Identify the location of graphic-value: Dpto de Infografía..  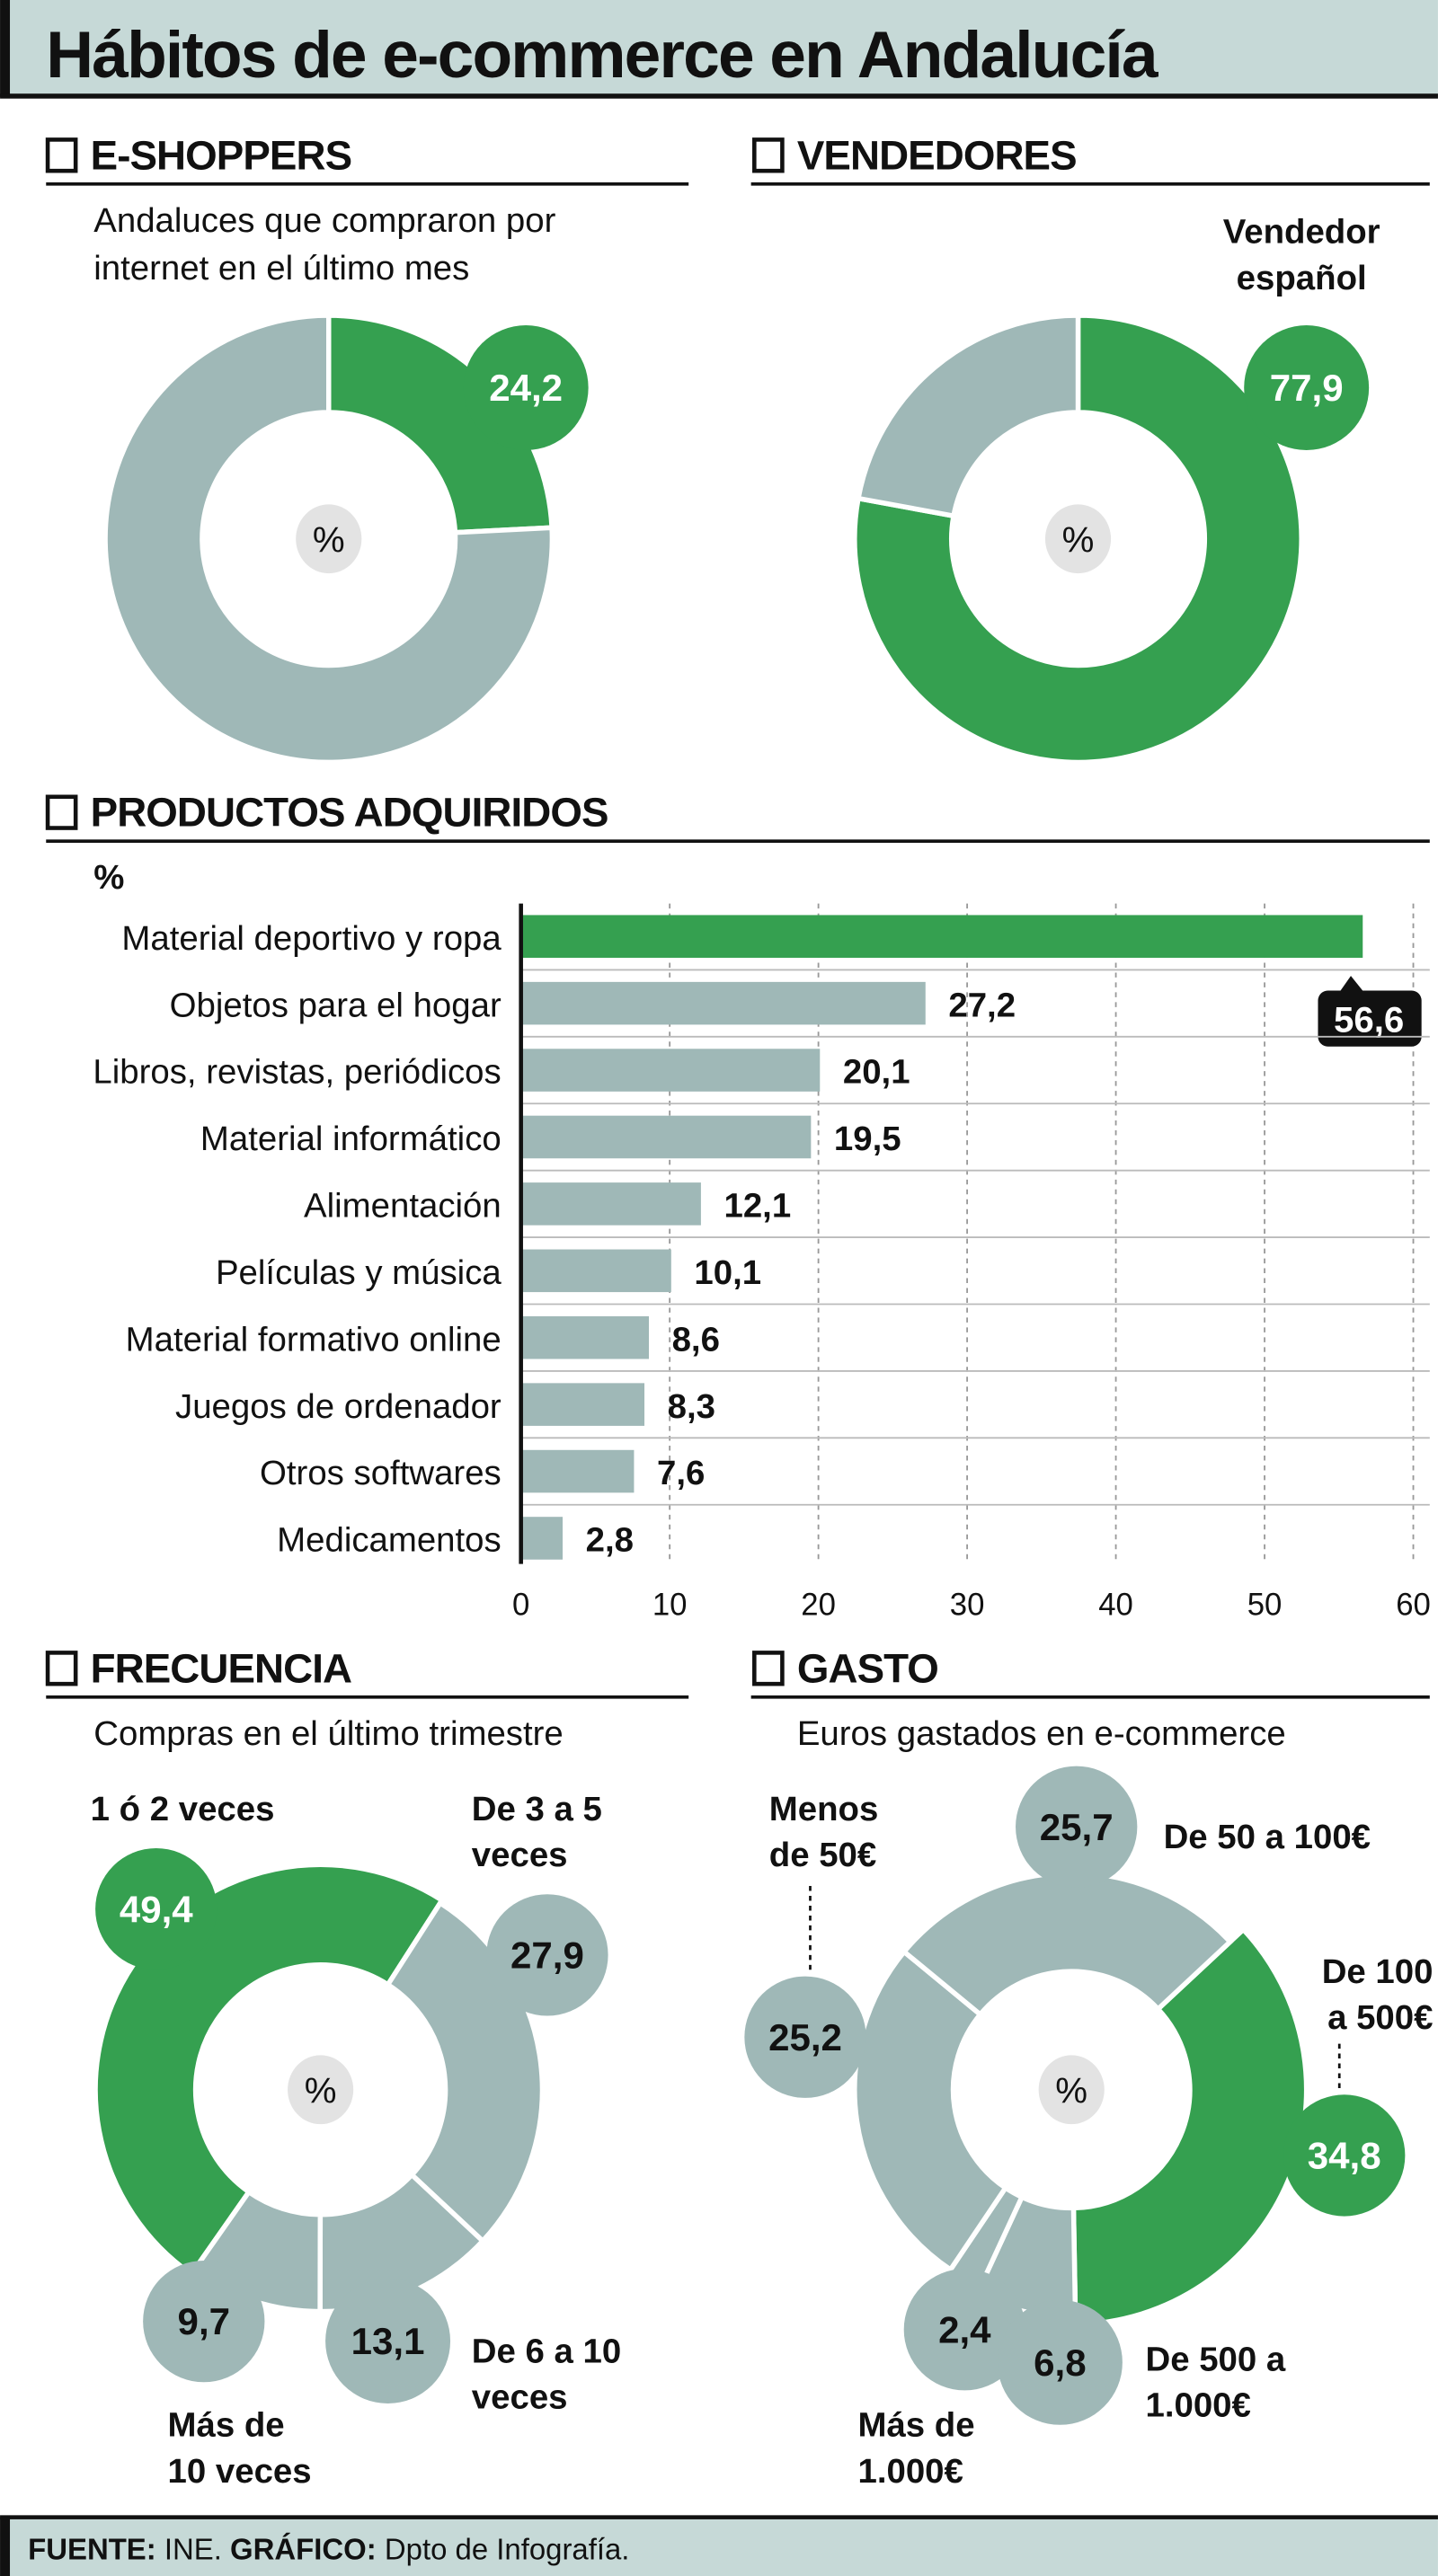
(507, 2549).